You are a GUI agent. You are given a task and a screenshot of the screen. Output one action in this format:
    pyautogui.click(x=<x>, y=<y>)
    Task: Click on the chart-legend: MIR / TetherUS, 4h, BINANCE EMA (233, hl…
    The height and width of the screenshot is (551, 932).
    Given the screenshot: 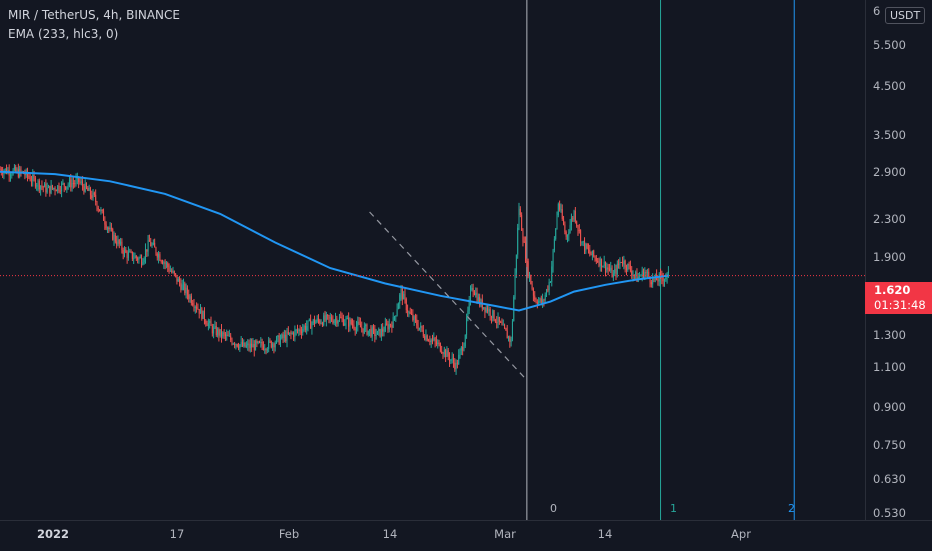 What is the action you would take?
    pyautogui.click(x=94, y=25)
    